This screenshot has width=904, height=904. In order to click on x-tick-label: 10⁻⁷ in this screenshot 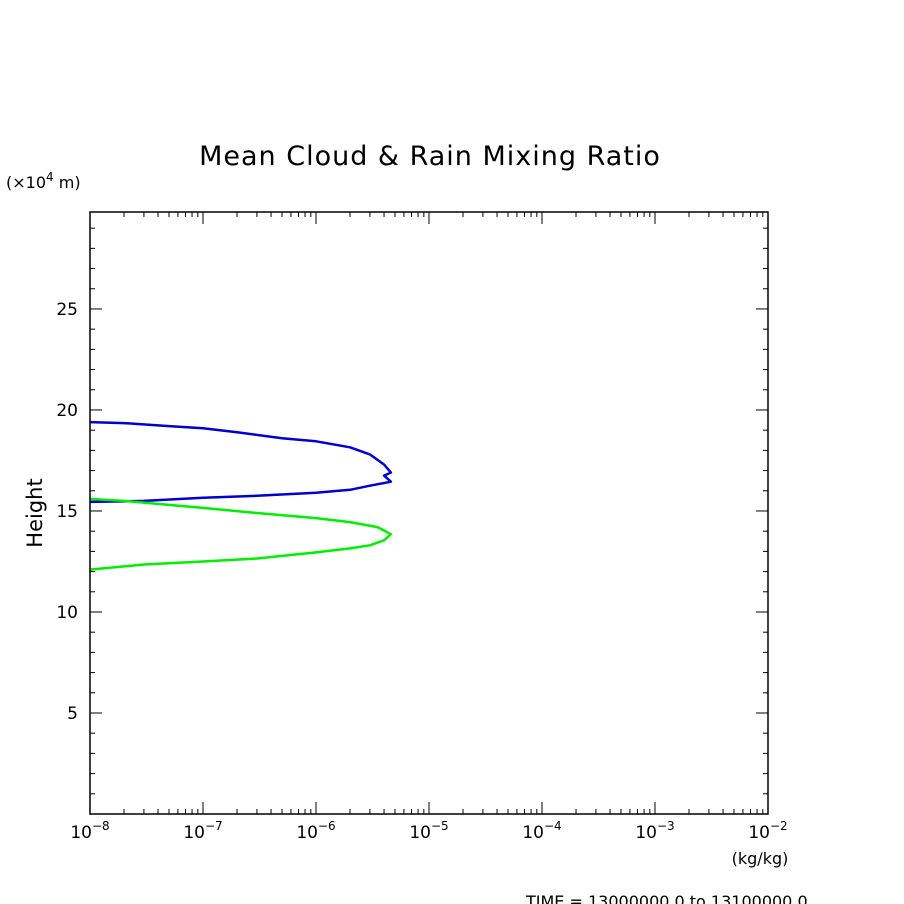, I will do `click(202, 831)`.